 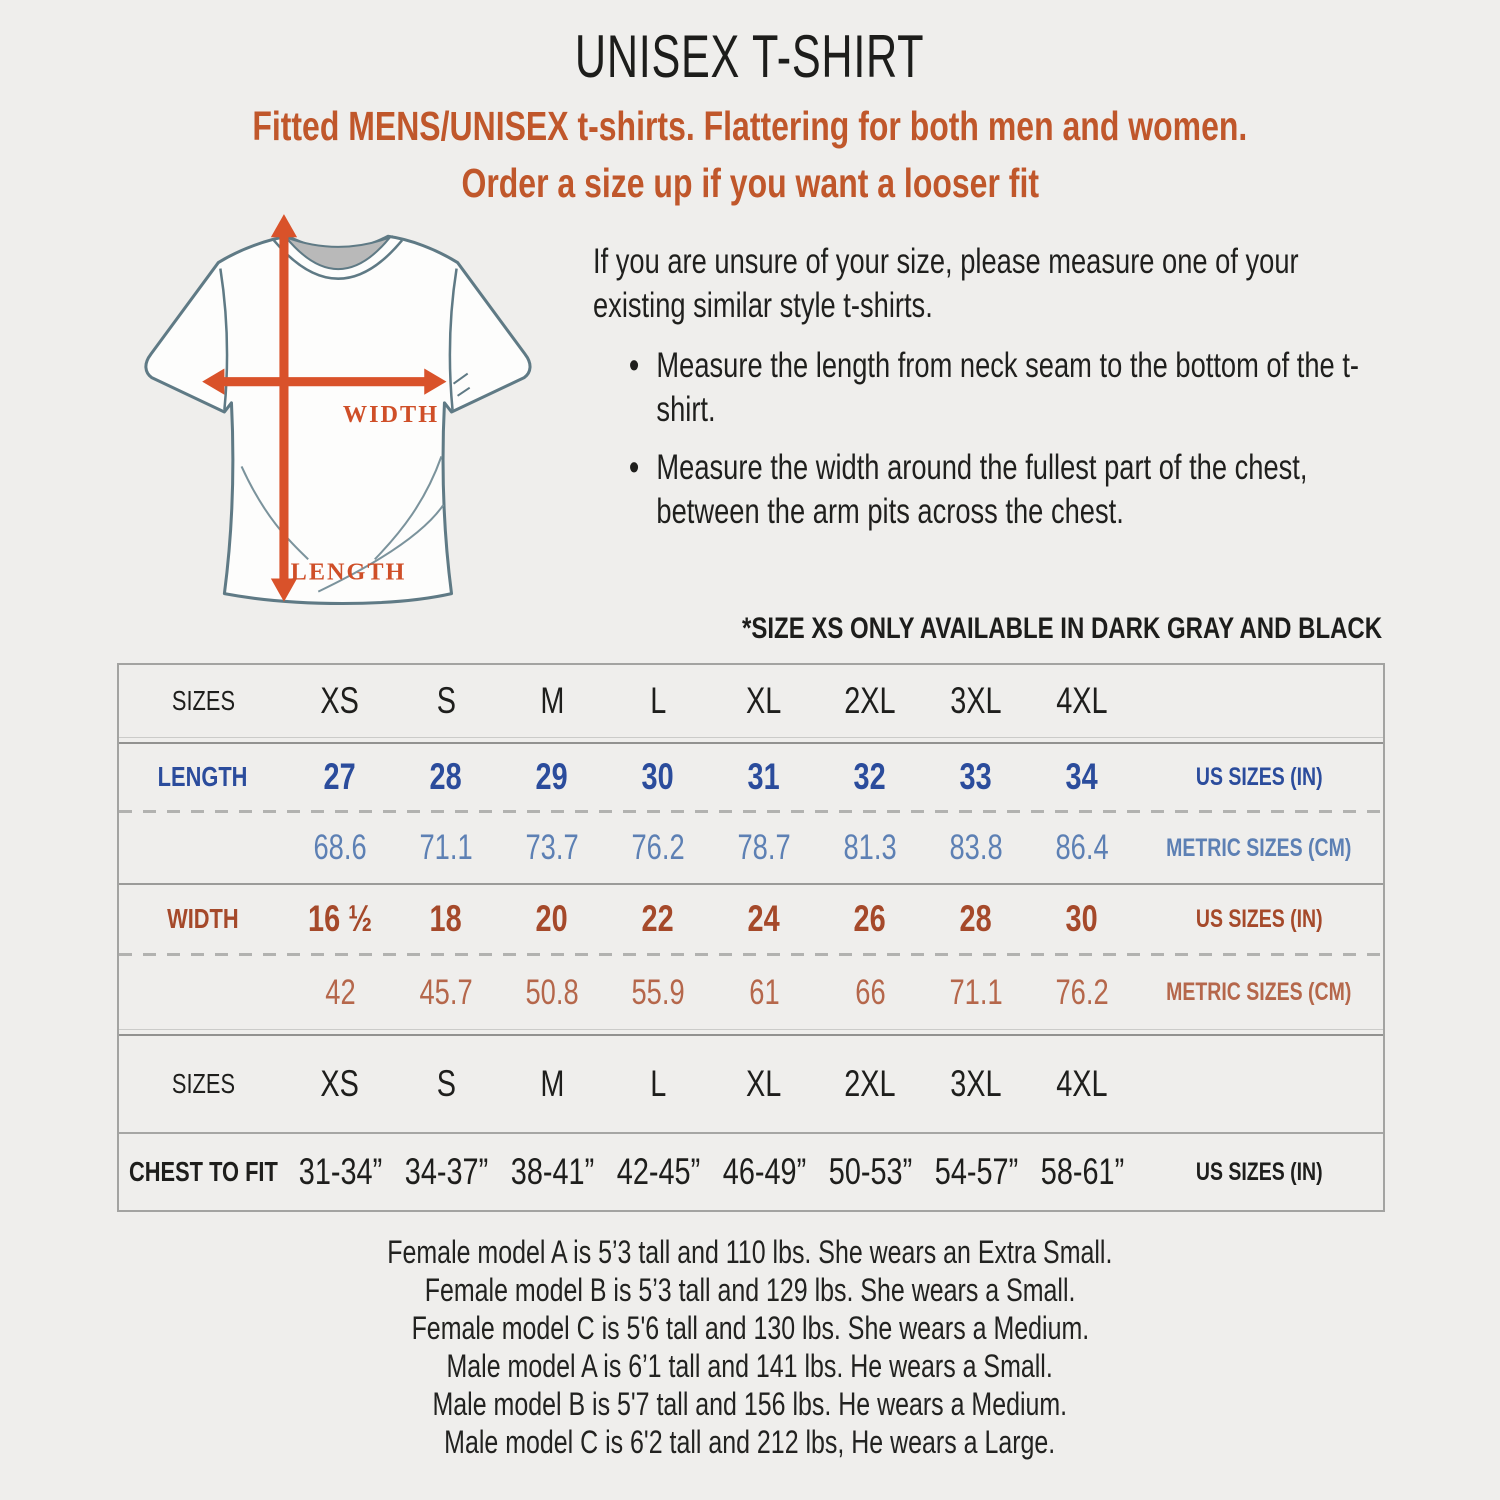 What do you see at coordinates (750, 56) in the screenshot?
I see `page-title: UNISEX T-SHIRT` at bounding box center [750, 56].